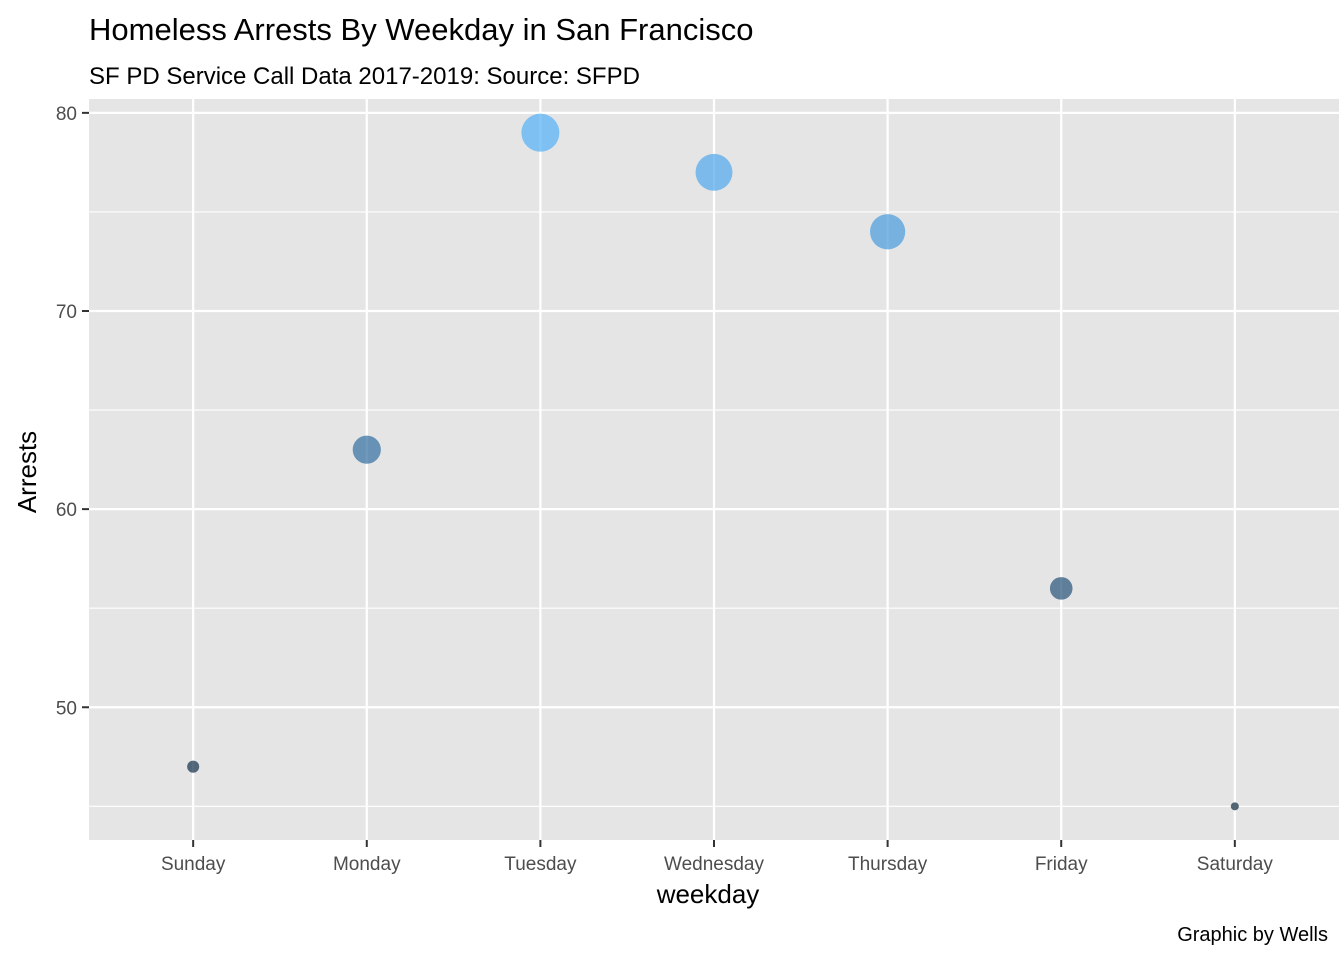 The image size is (1344, 960). I want to click on y-tick-label: 50, so click(66, 708).